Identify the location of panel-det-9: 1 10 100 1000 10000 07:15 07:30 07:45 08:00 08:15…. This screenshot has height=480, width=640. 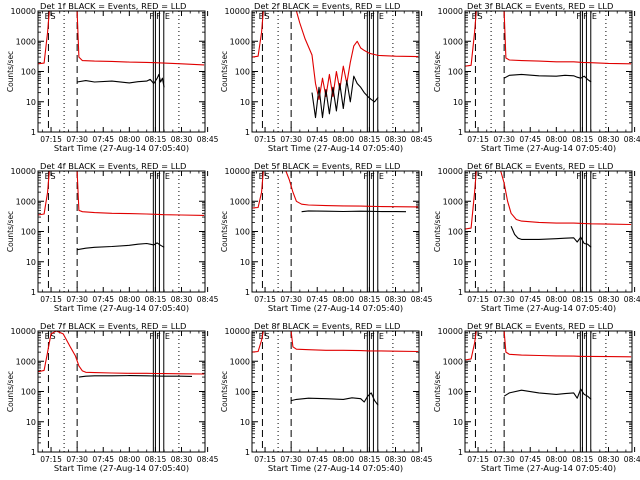
(536, 397).